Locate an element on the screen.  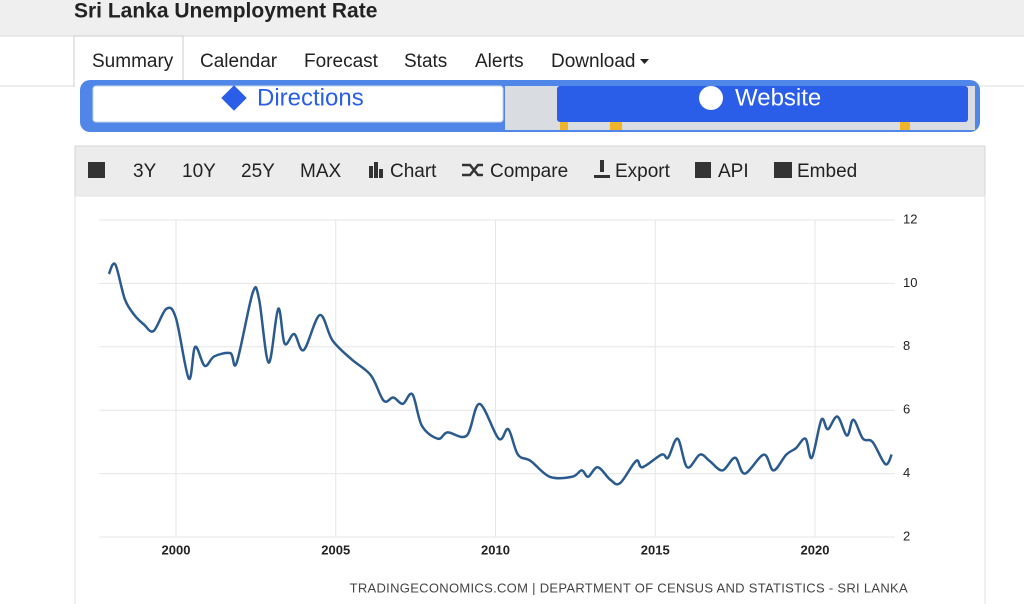
x-tick-label: 2005 is located at coordinates (335, 549).